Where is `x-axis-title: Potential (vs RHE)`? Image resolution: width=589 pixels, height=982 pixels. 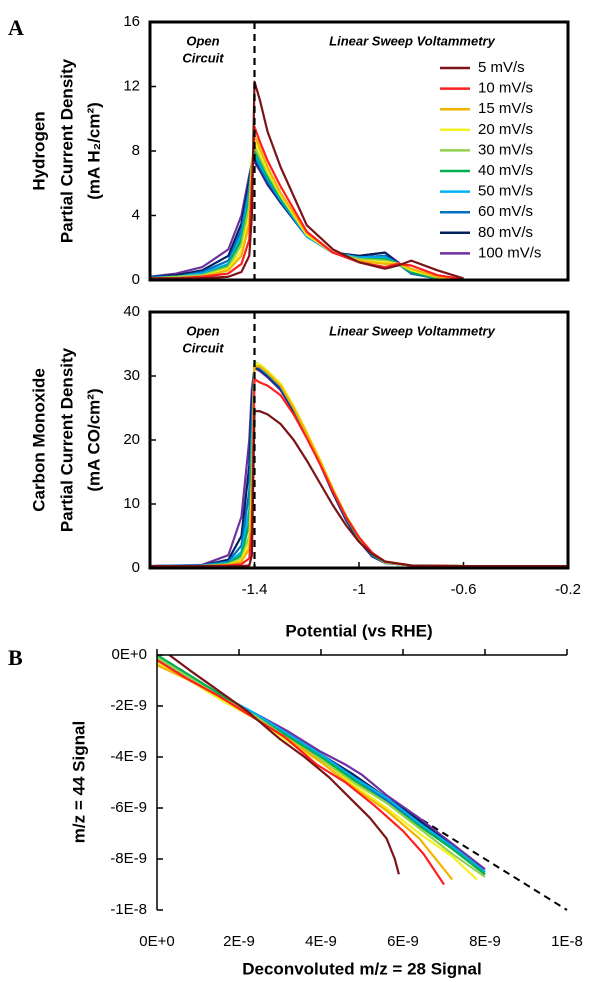
x-axis-title: Potential (vs RHE) is located at coordinates (358, 630).